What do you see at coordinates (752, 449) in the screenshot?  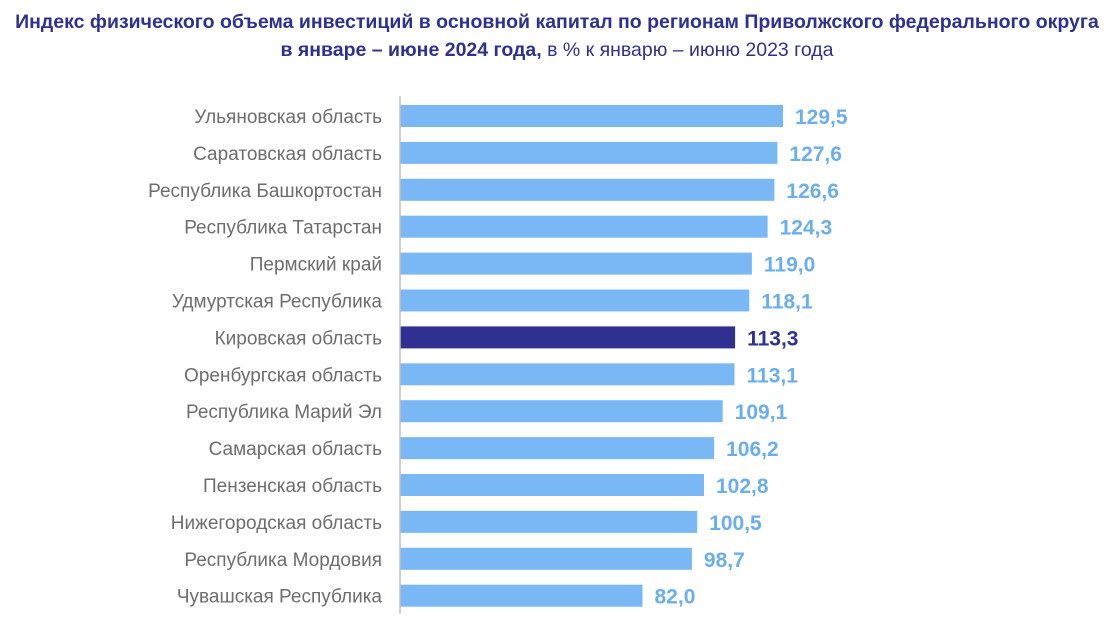 I see `value-label-10: 106,2` at bounding box center [752, 449].